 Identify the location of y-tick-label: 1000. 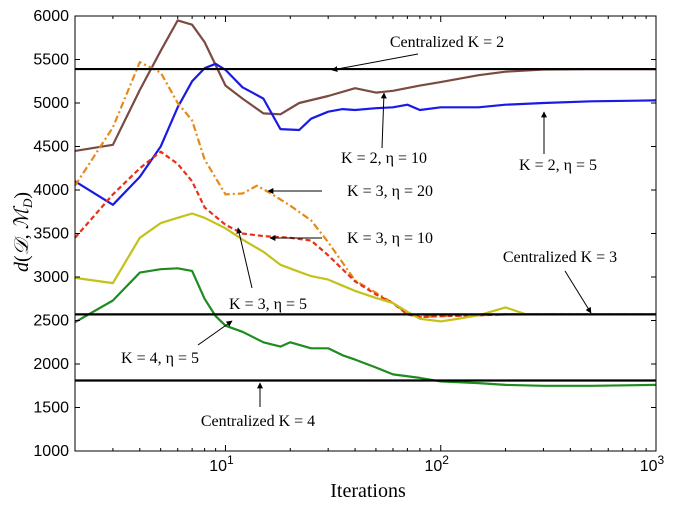
(51, 451).